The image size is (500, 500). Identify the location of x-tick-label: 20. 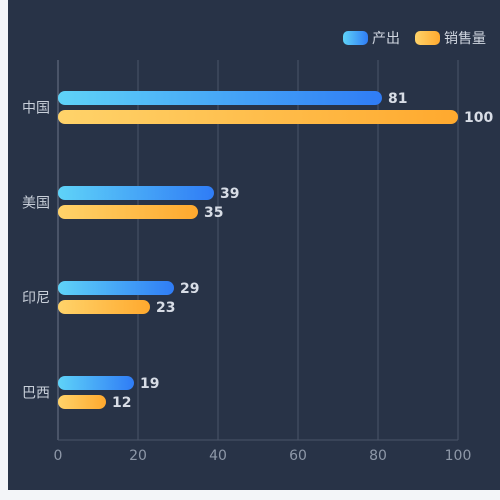
(138, 456).